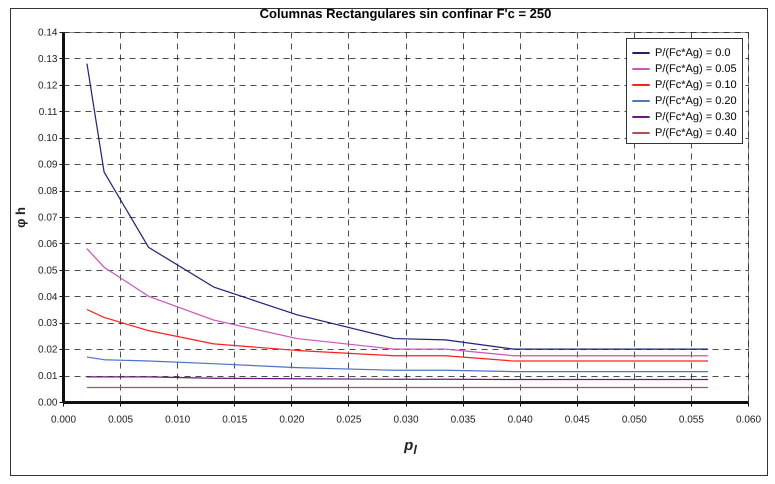 The width and height of the screenshot is (775, 484). Describe the element at coordinates (48, 86) in the screenshot. I see `y-tick-label: 0.12` at that location.